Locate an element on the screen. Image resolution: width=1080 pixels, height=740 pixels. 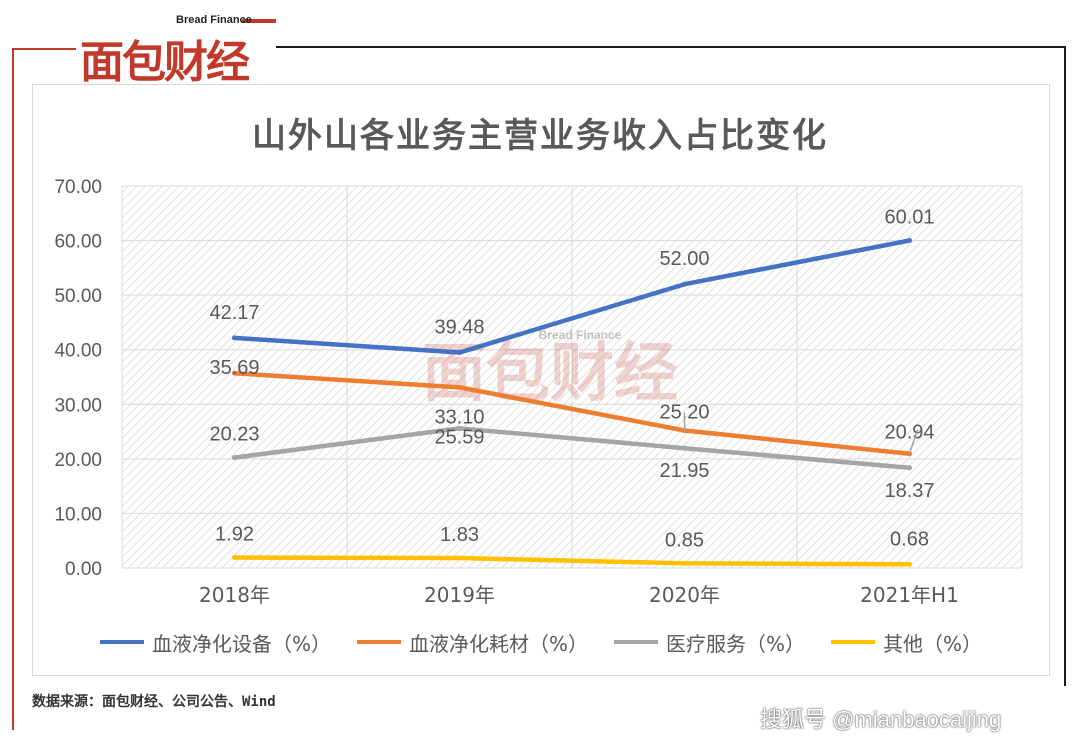
legend-label-medical-service: 医疗服务（%） is located at coordinates (736, 643).